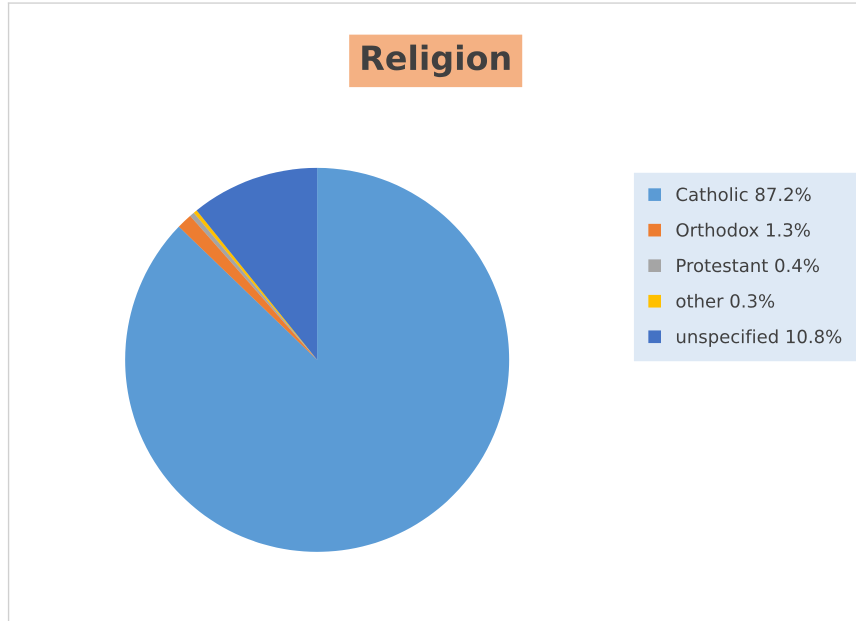 The image size is (856, 621). Describe the element at coordinates (748, 265) in the screenshot. I see `legend-label: Protestant 0.4%` at that location.